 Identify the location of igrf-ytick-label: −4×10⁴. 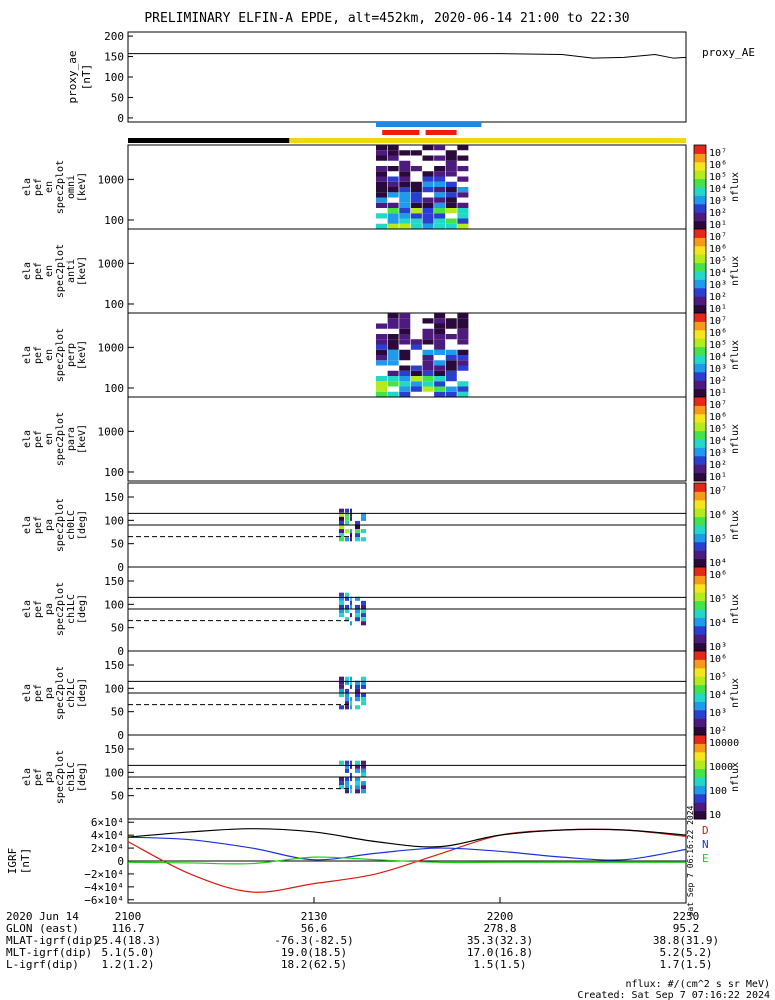
(104, 887).